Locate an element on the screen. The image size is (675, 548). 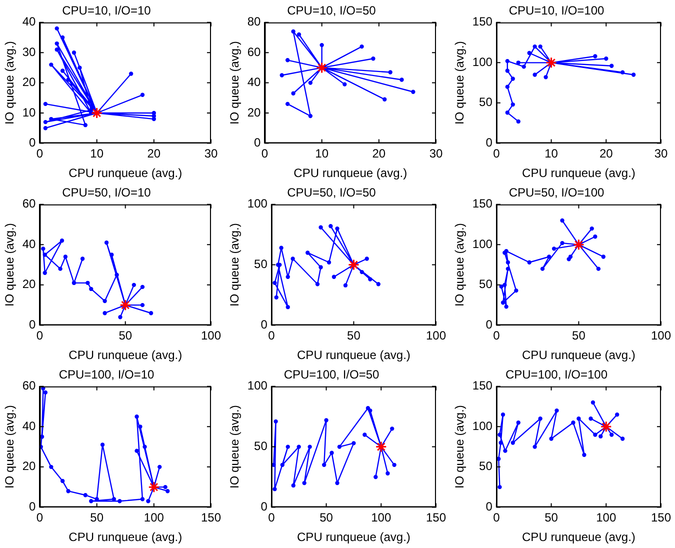
y-tick-label: 10 is located at coordinates (29, 112).